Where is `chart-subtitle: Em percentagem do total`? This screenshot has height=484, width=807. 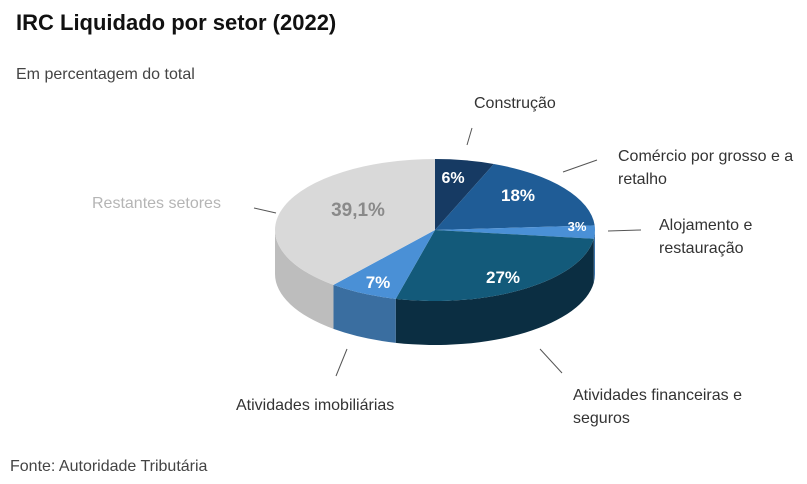 chart-subtitle: Em percentagem do total is located at coordinates (105, 74).